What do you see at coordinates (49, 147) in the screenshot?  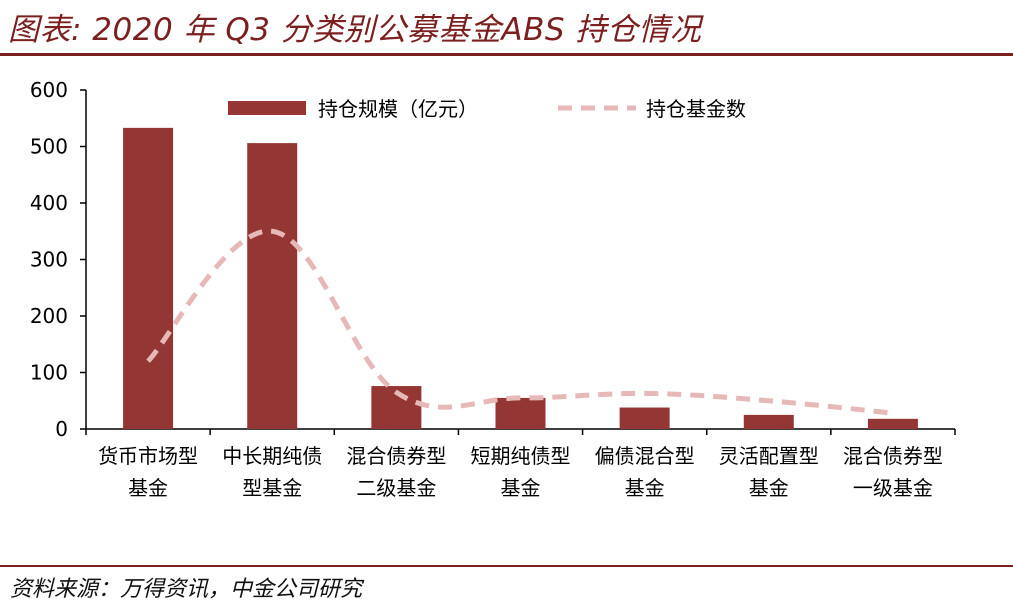 I see `y-tick-label: 500` at bounding box center [49, 147].